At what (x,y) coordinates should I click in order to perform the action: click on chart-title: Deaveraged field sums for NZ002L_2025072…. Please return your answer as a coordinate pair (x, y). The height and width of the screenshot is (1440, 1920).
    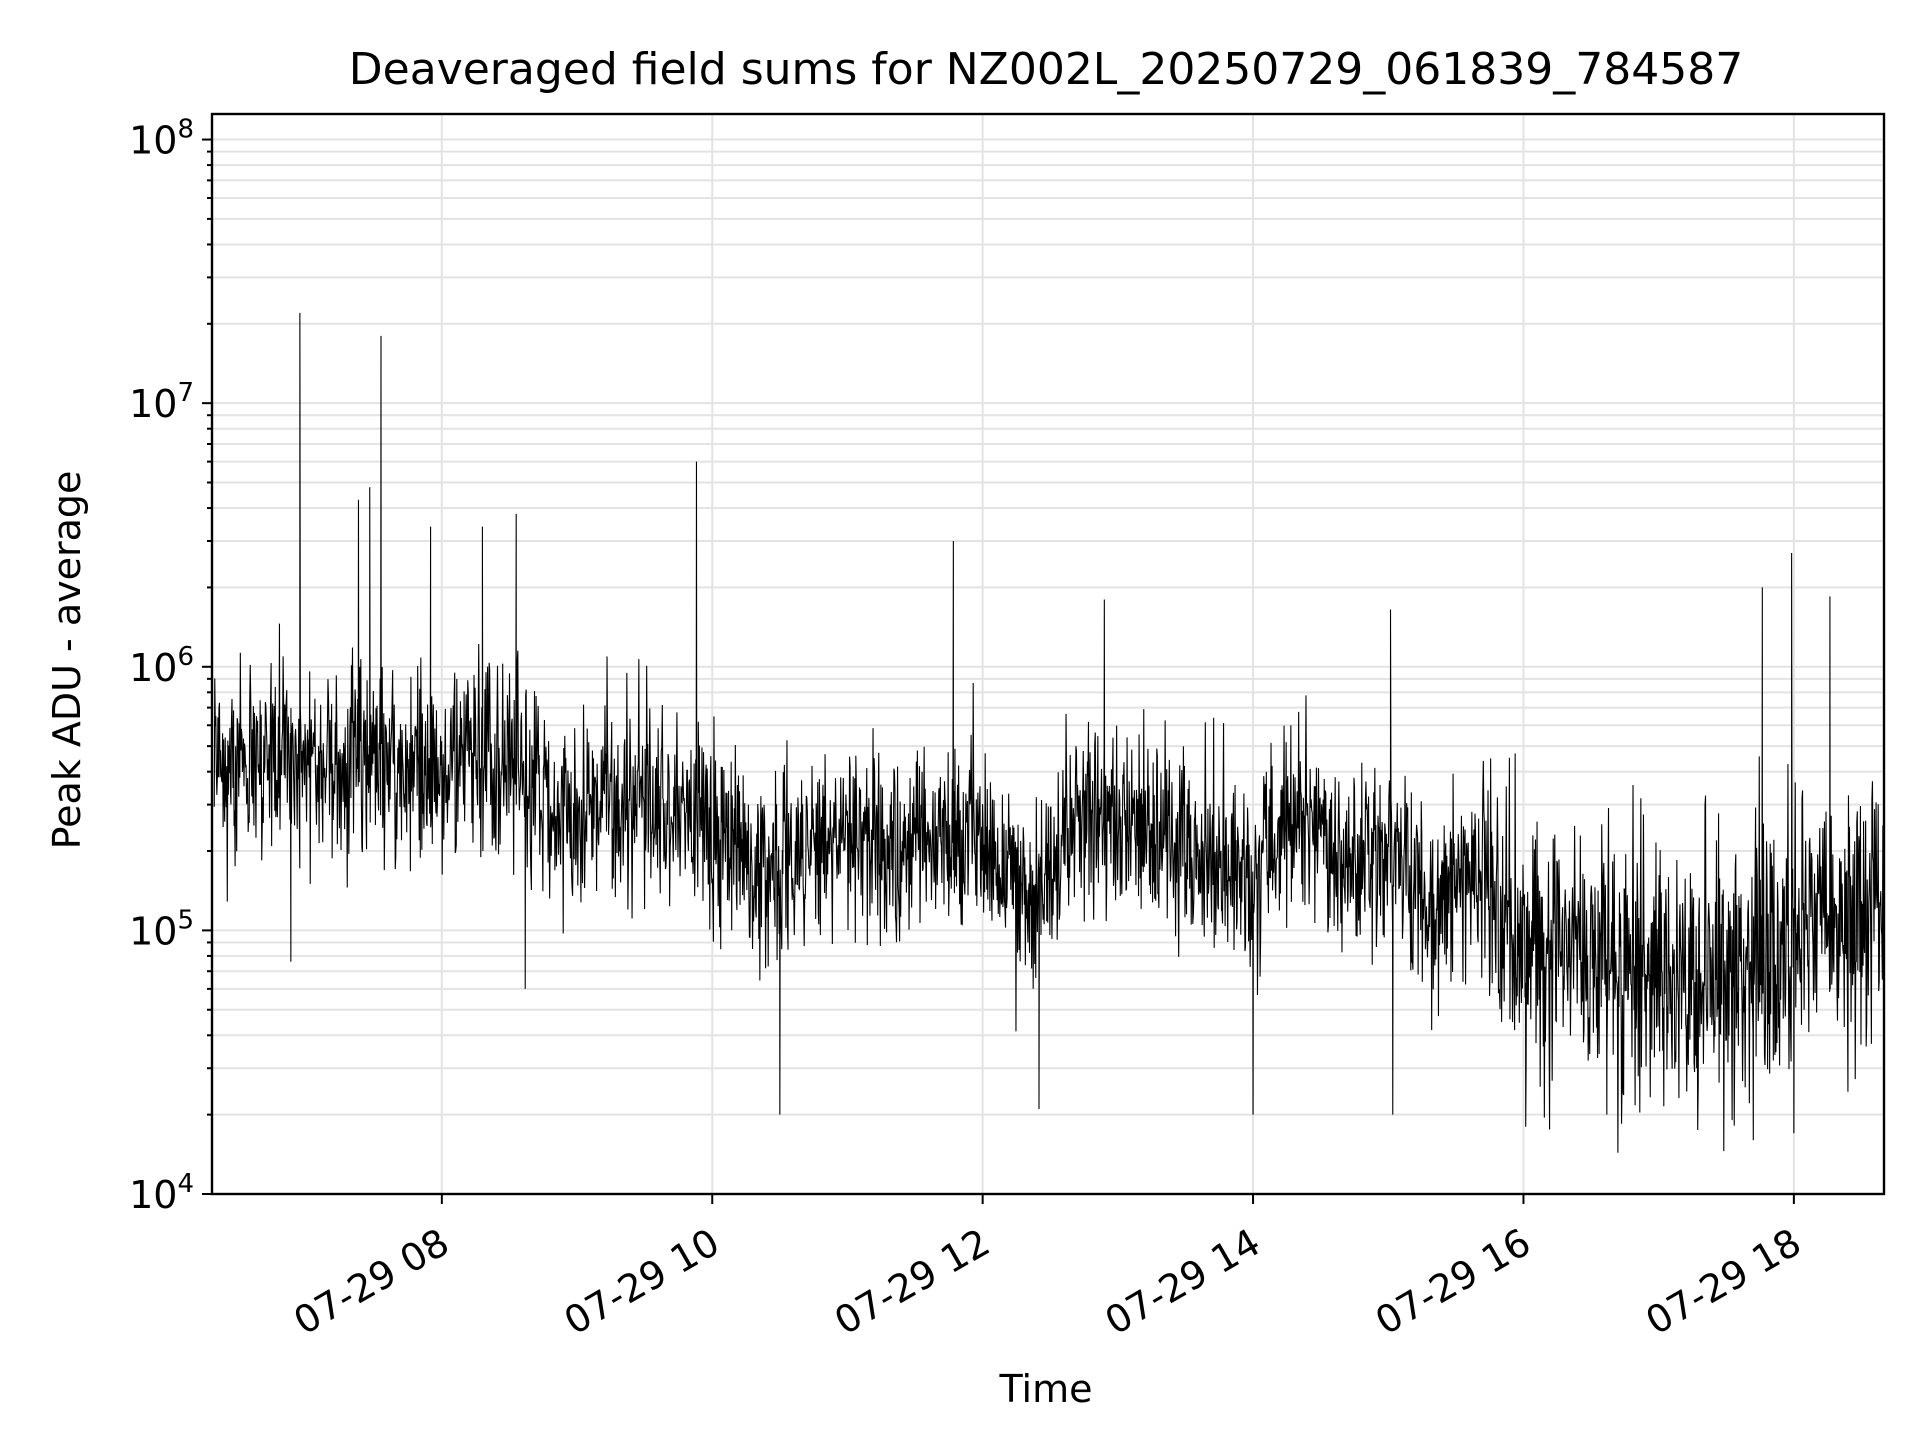
    Looking at the image, I should click on (1046, 69).